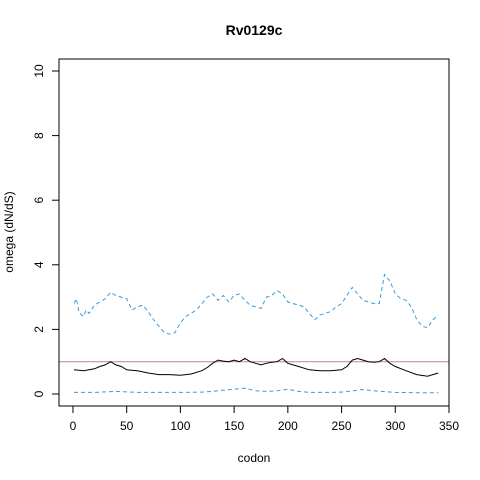 This screenshot has height=480, width=480. What do you see at coordinates (46, 230) in the screenshot?
I see `y-axis: 0 2 4 6 8 10` at bounding box center [46, 230].